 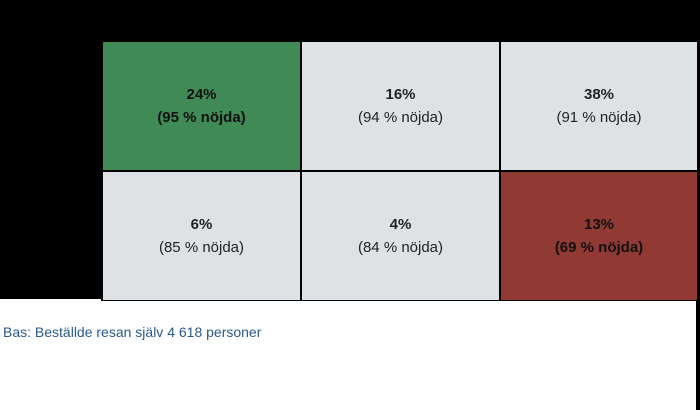 What do you see at coordinates (201, 94) in the screenshot?
I see `cell-share-label: 24%` at bounding box center [201, 94].